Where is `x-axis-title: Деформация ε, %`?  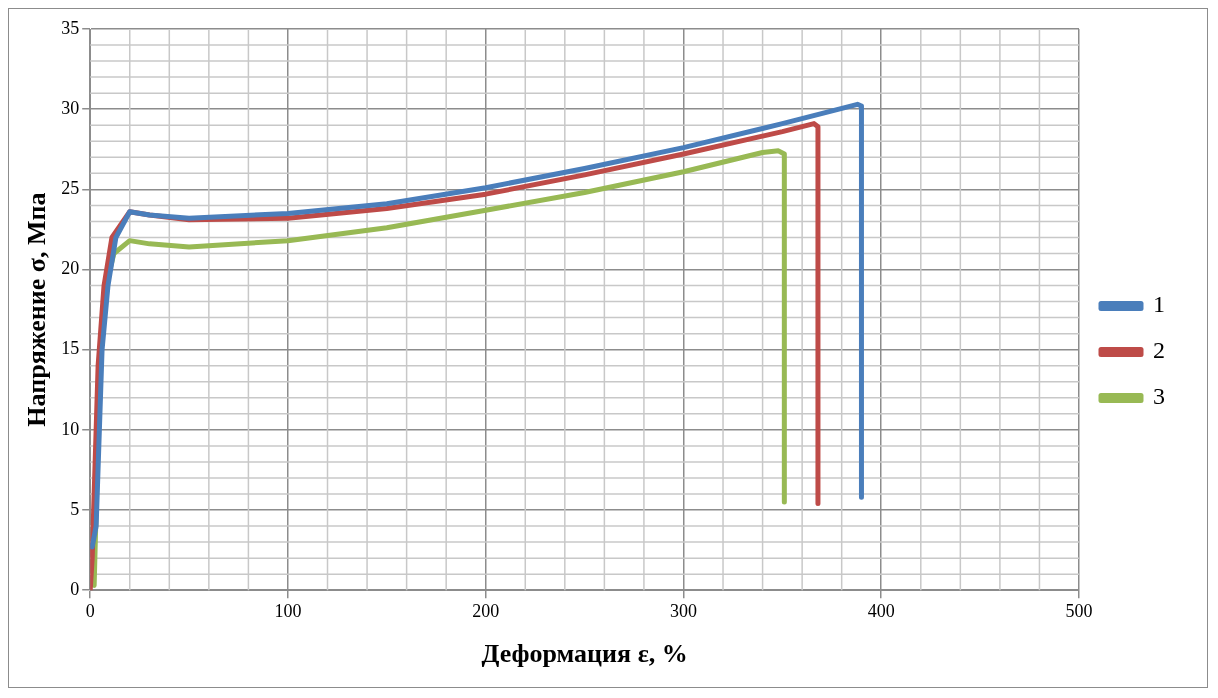 x-axis-title: Деформация ε, % is located at coordinates (584, 654).